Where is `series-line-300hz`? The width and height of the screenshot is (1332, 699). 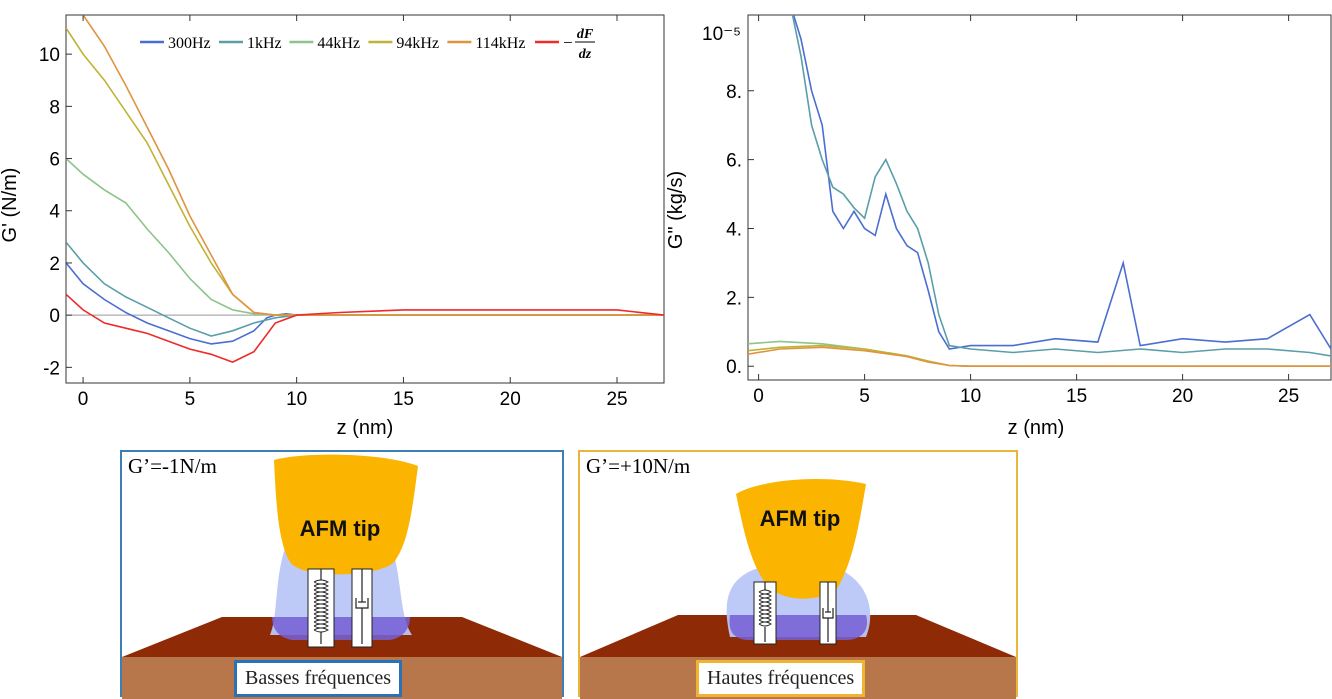
series-line-300hz is located at coordinates (365, 303).